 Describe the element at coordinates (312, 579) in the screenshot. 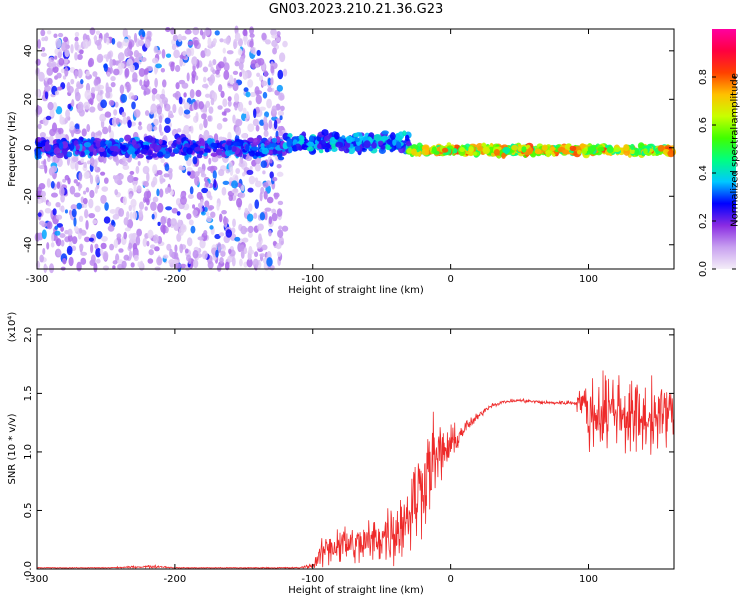

I see `x-tick-label: -100` at that location.